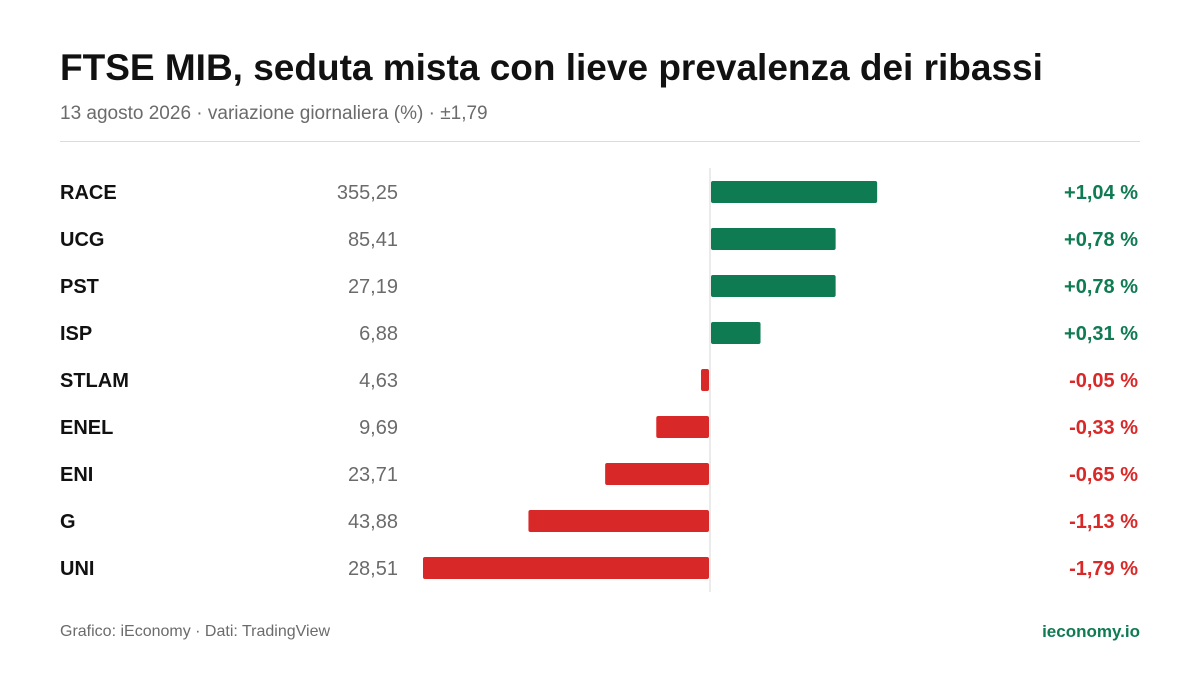 The height and width of the screenshot is (675, 1200). Describe the element at coordinates (79, 287) in the screenshot. I see `ticker-label: PST` at that location.